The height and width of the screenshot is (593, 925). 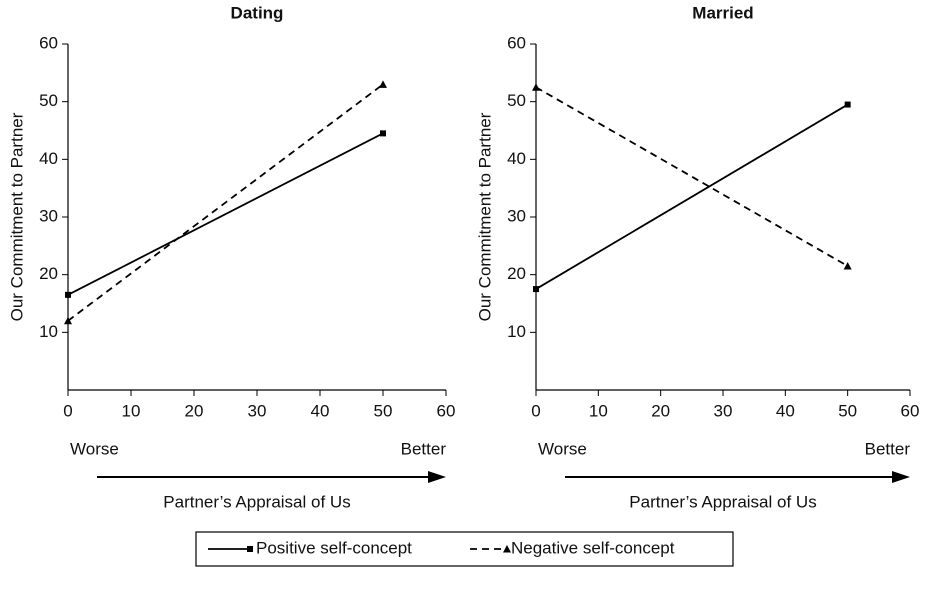 What do you see at coordinates (464, 549) in the screenshot?
I see `legend-box` at bounding box center [464, 549].